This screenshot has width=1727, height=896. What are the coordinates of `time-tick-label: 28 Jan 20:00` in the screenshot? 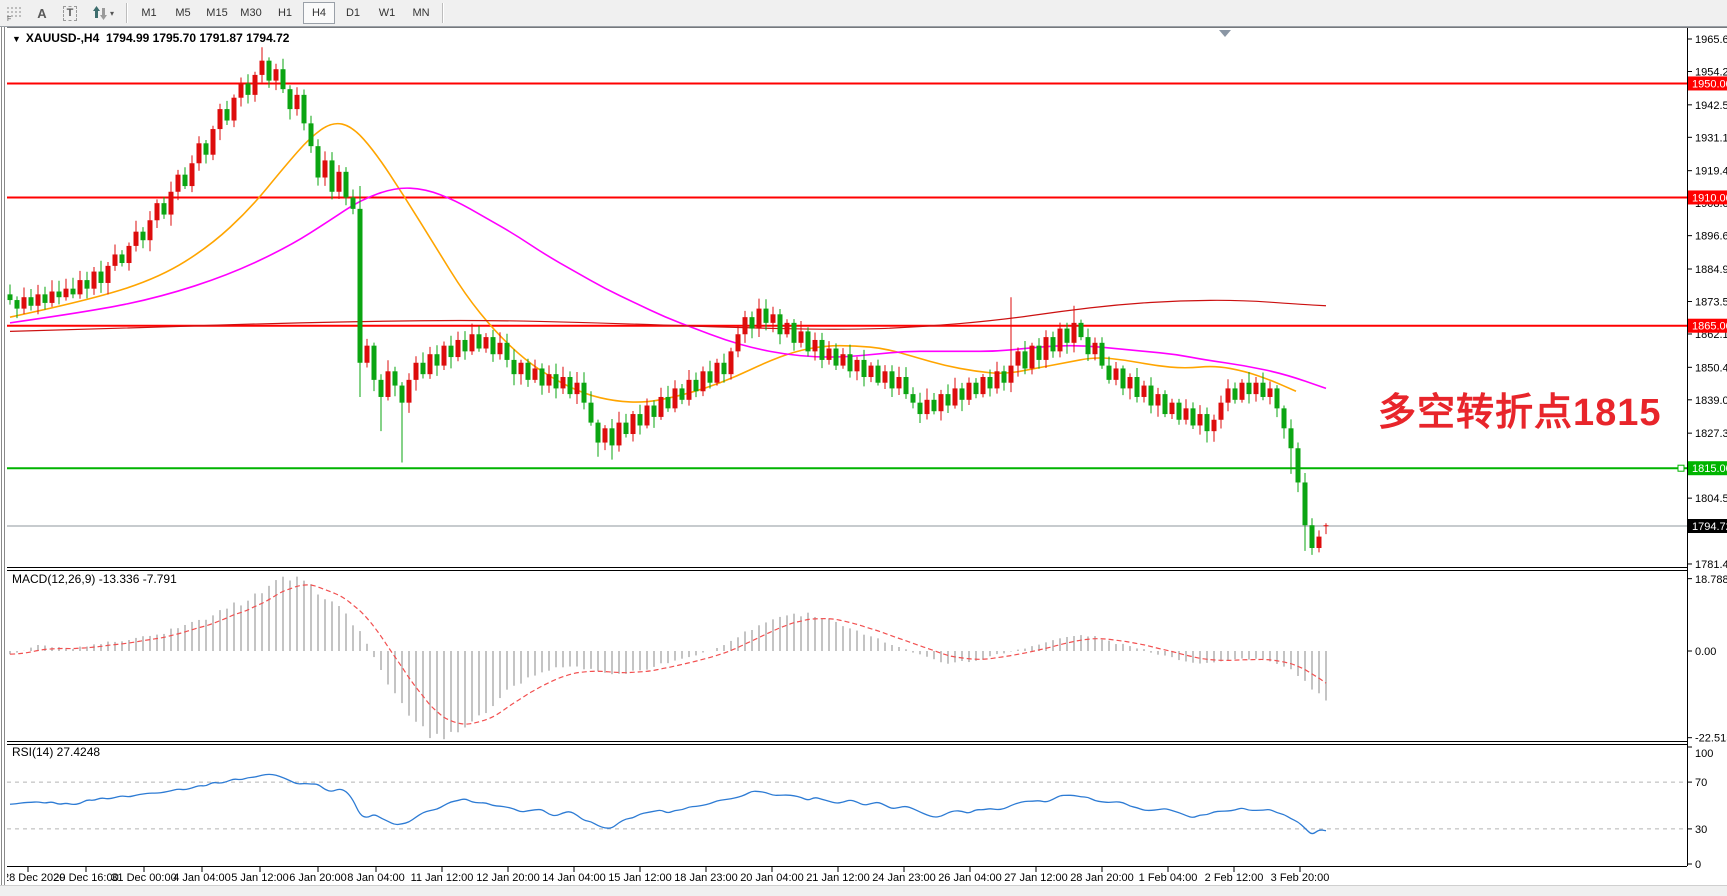 It's located at (1102, 878).